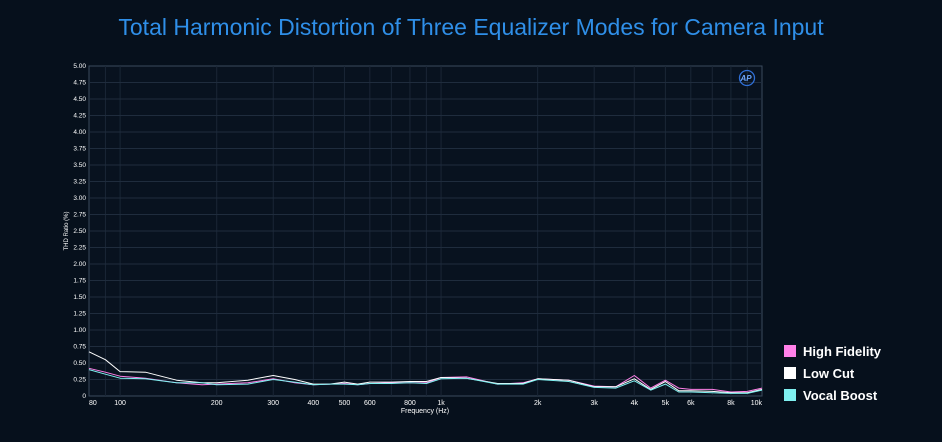 This screenshot has width=942, height=442. I want to click on x-tick-label: 2k, so click(538, 403).